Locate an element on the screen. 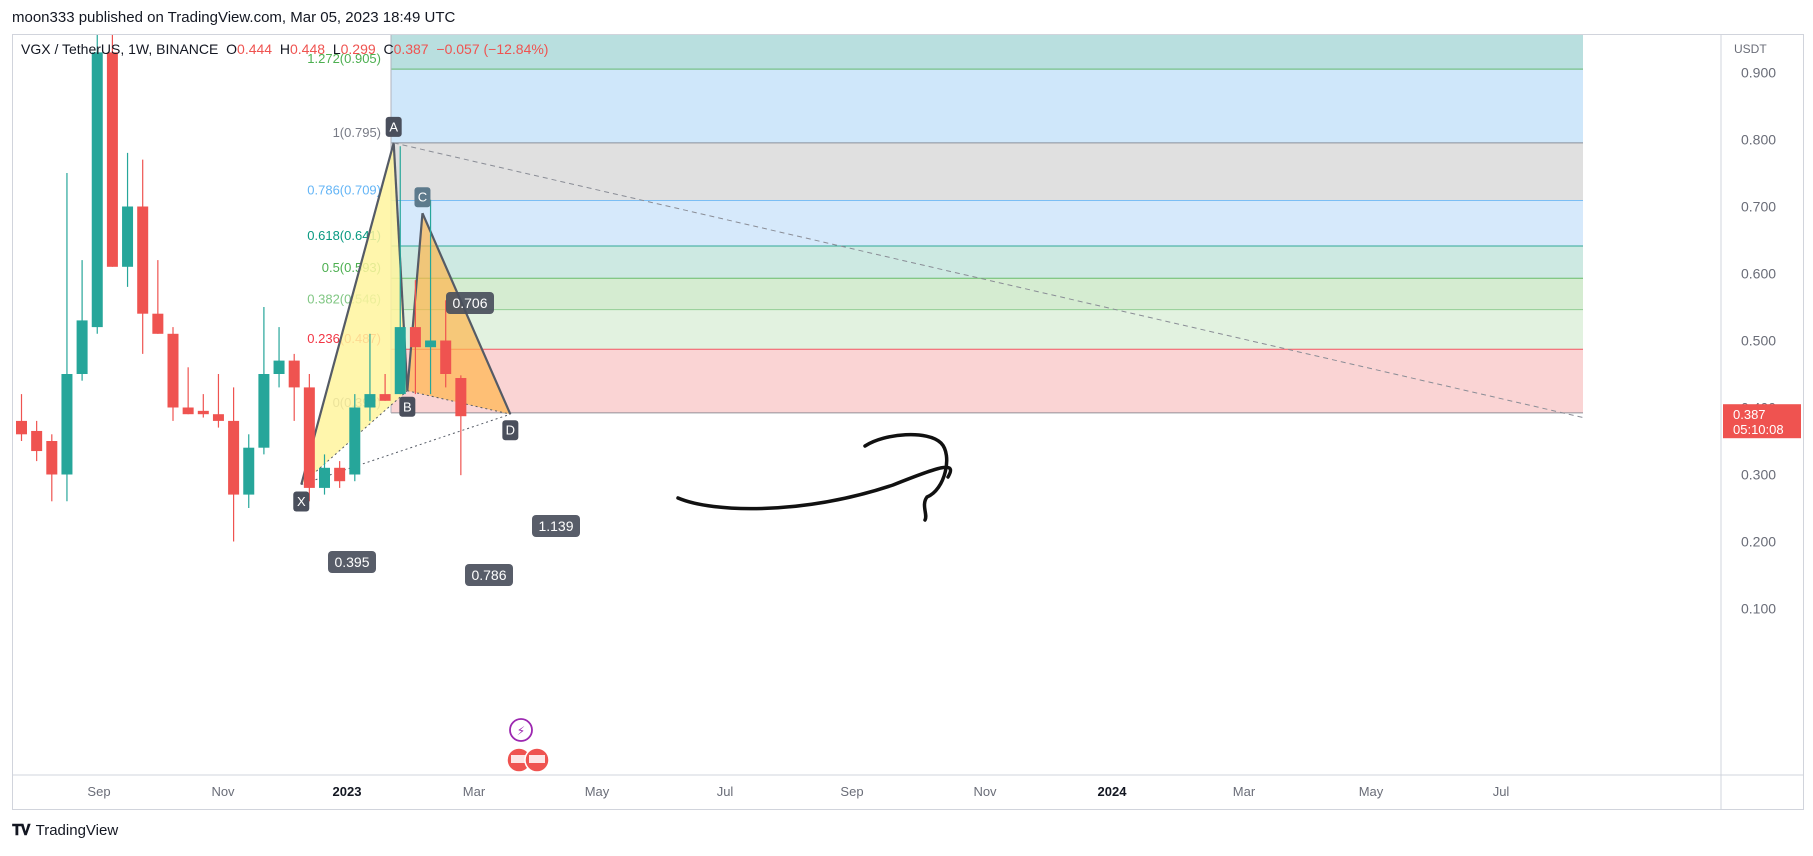  price-tag-bg is located at coordinates (1762, 421).